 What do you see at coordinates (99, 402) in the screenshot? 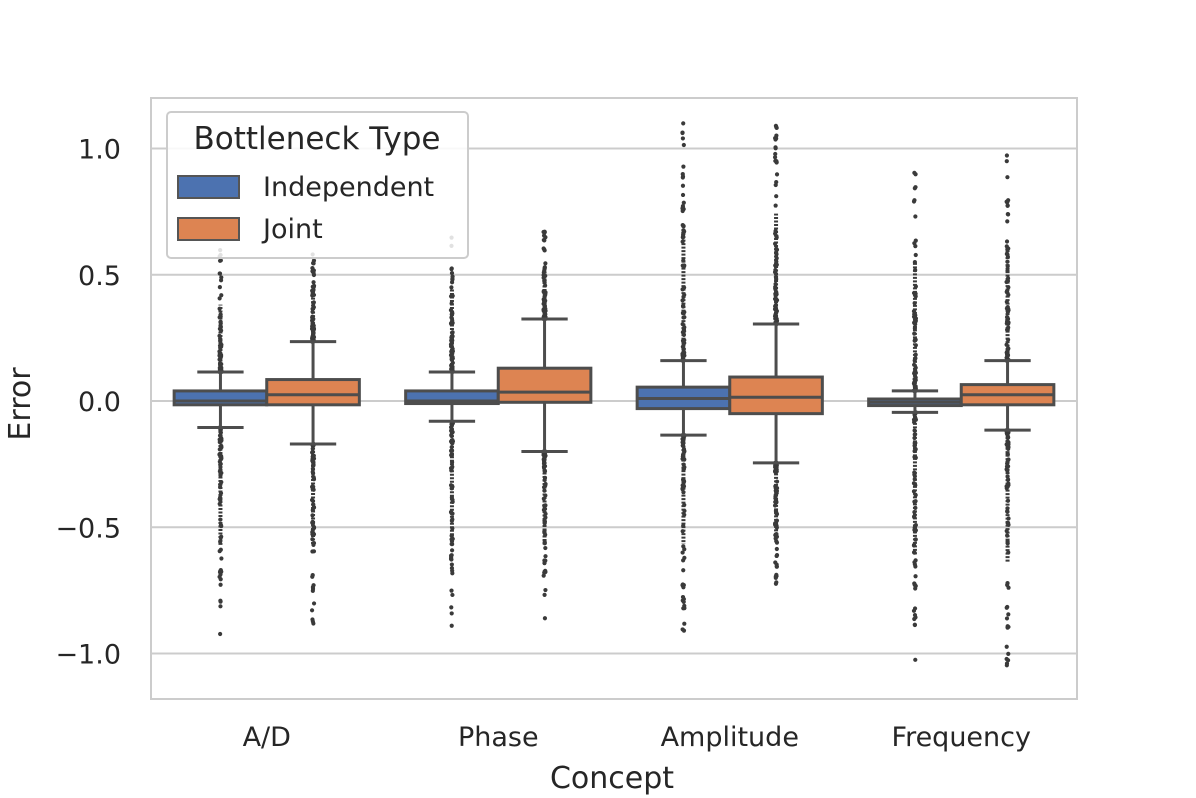
I see `y-tick-label: 0.0` at bounding box center [99, 402].